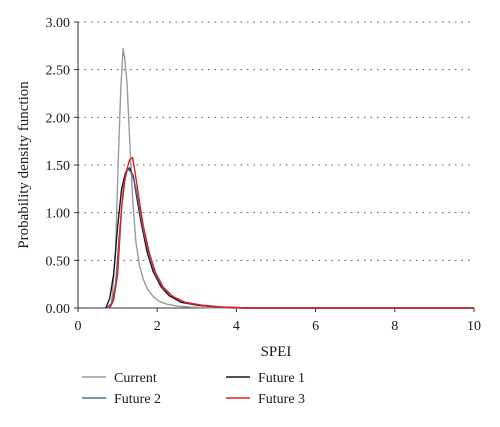  I want to click on y-tick-label: 1.00, so click(58, 214).